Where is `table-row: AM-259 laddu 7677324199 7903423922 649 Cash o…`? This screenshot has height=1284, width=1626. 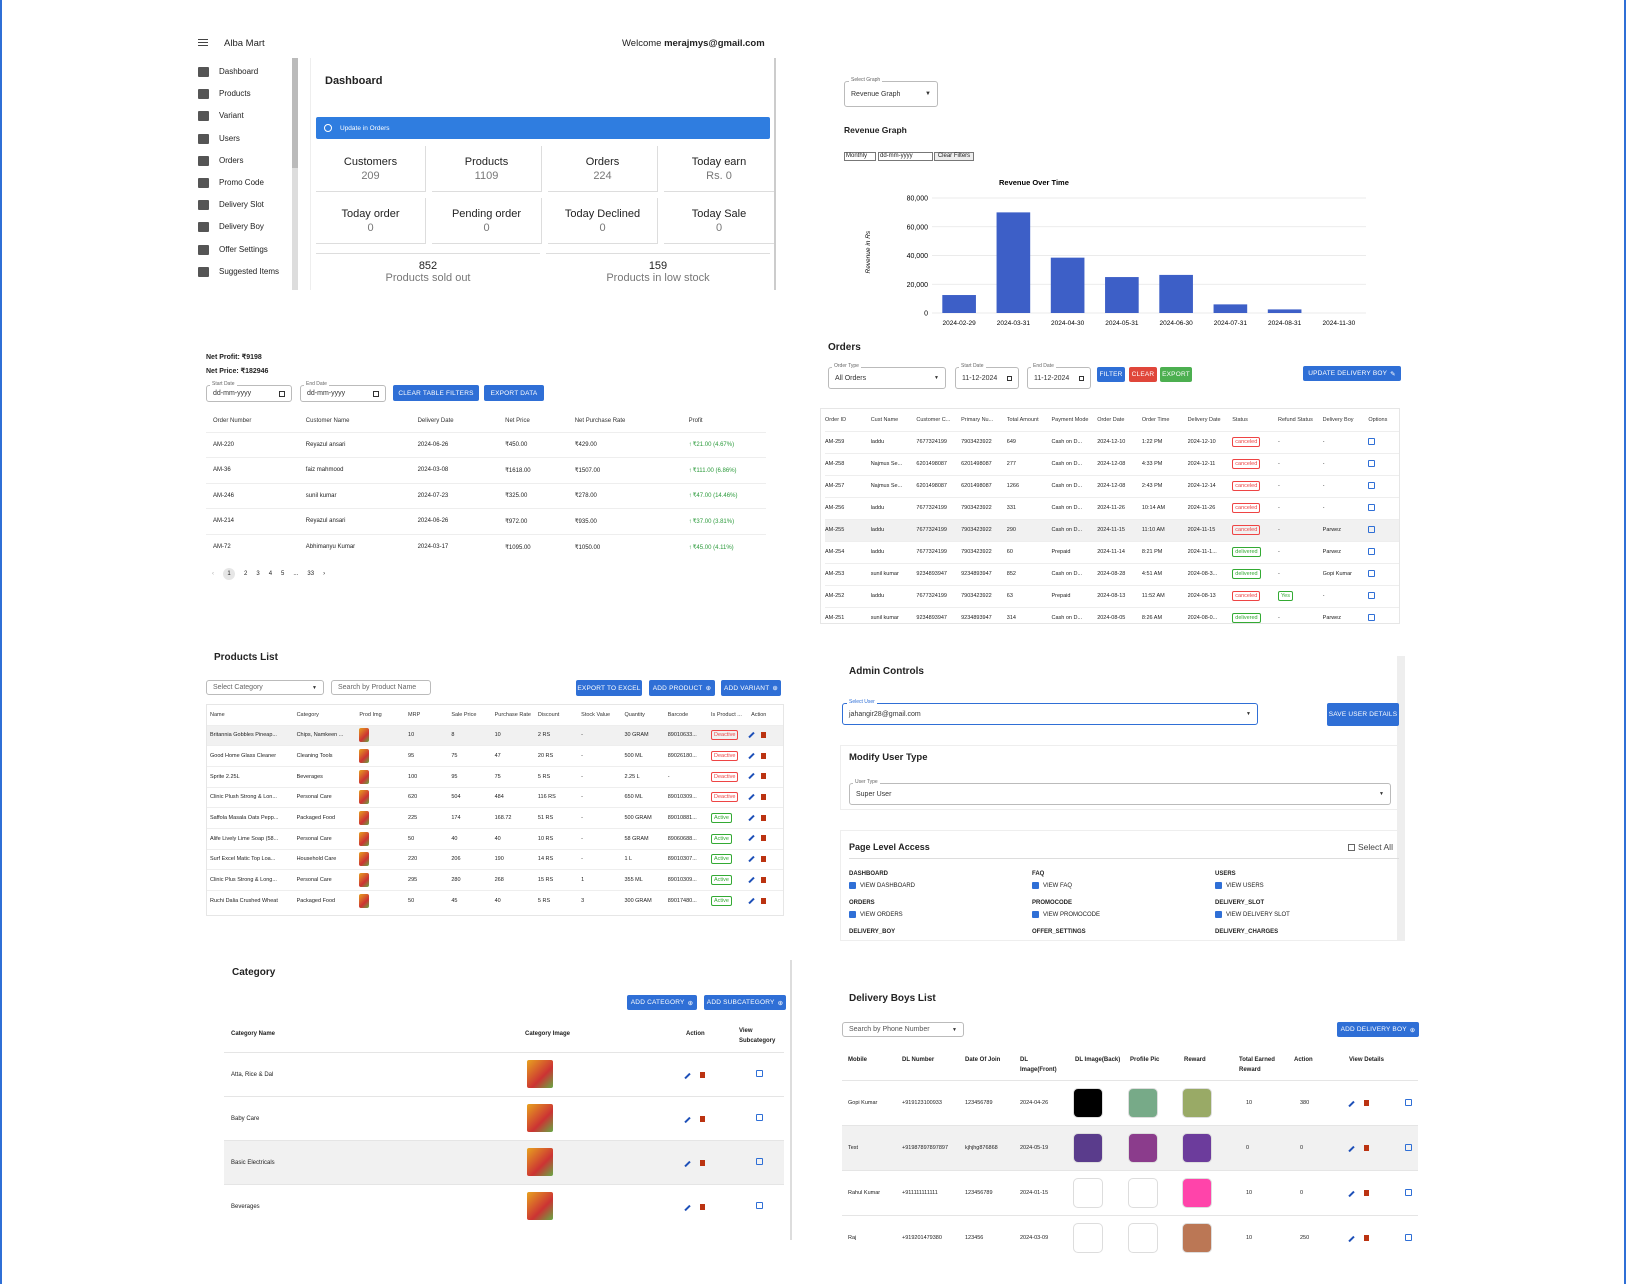
table-row: AM-259 laddu 7677324199 7903423922 649 Cash o… is located at coordinates (1112, 442).